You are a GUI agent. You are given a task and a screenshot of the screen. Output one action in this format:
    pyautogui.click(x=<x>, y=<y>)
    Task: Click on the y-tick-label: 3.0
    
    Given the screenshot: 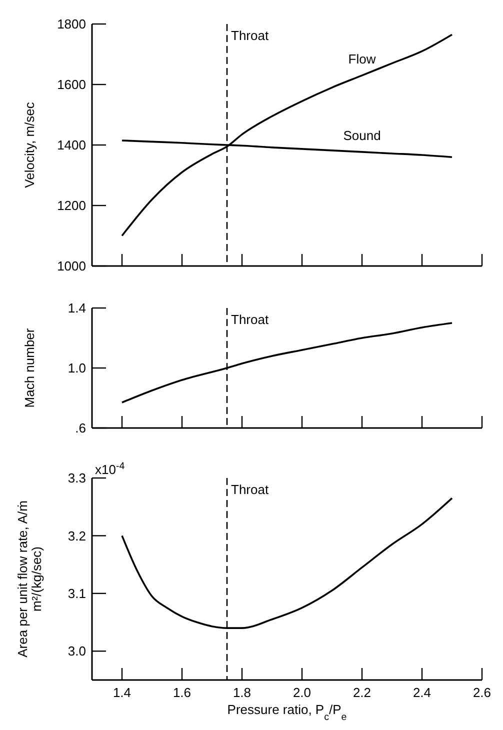 What is the action you would take?
    pyautogui.click(x=77, y=651)
    